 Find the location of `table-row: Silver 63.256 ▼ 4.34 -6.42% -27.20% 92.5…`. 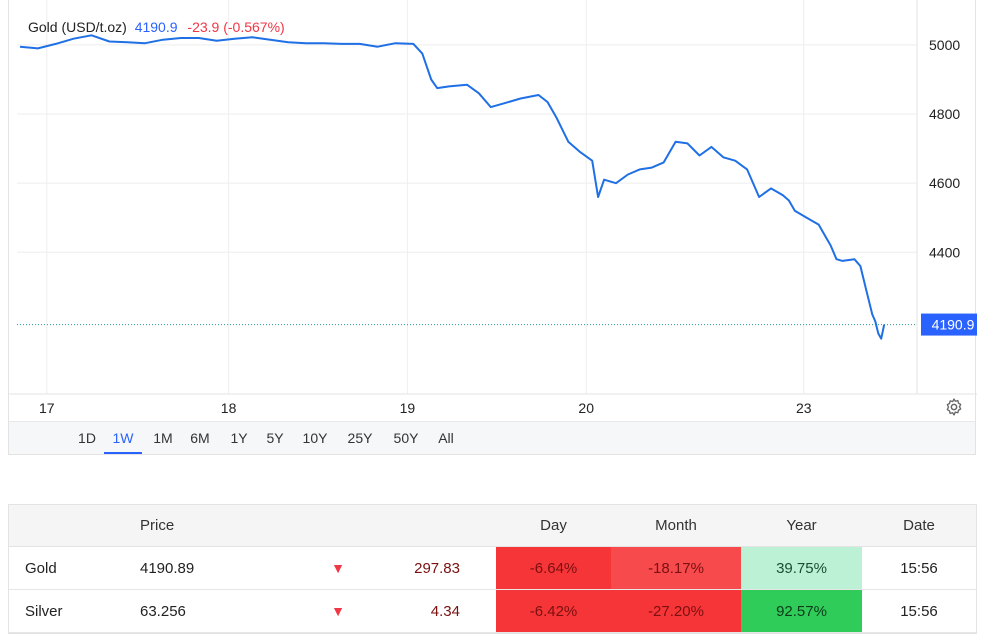

table-row: Silver 63.256 ▼ 4.34 -6.42% -27.20% 92.5… is located at coordinates (492, 611).